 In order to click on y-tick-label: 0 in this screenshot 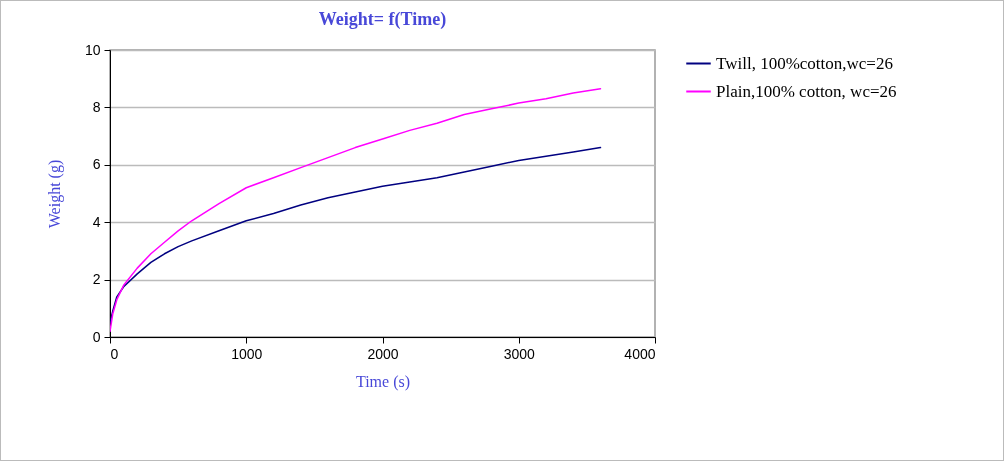, I will do `click(96, 336)`.